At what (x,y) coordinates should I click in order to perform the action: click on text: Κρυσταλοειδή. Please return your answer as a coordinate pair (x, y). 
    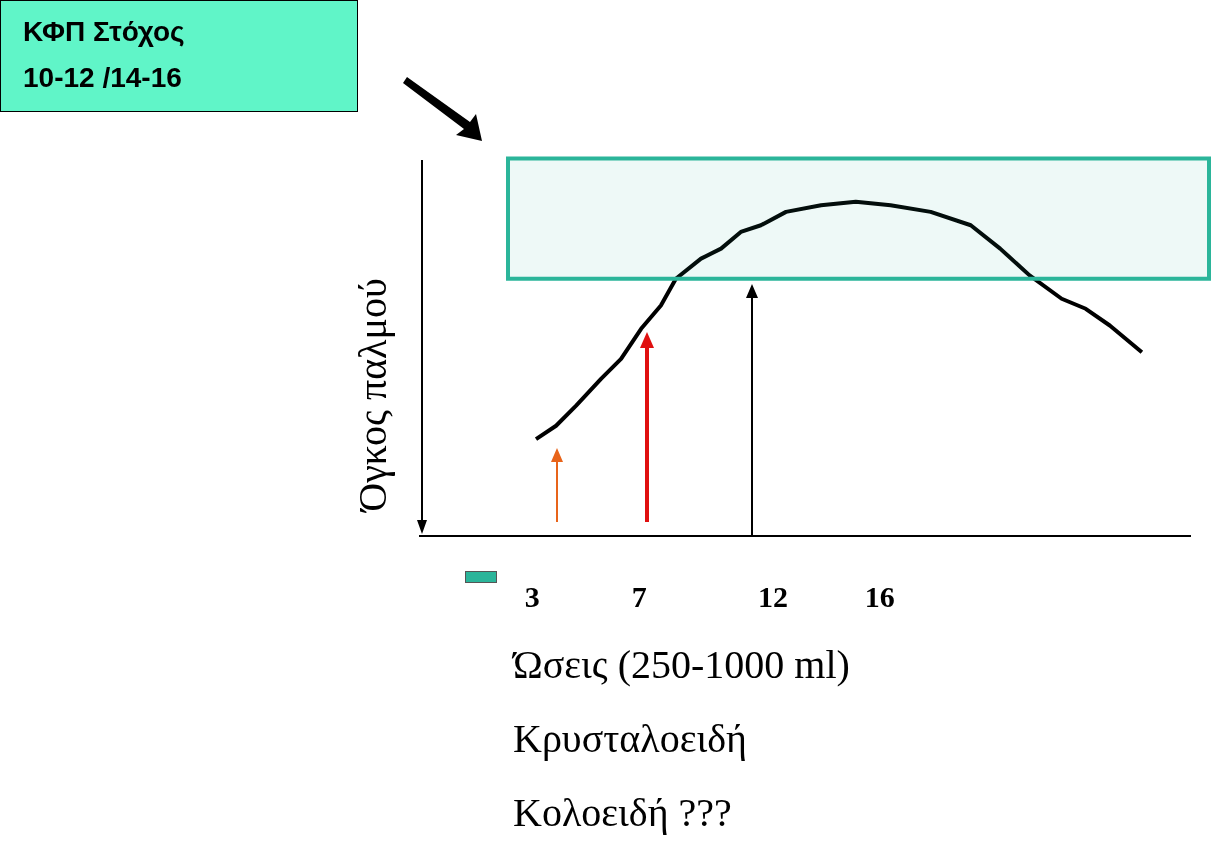
    Looking at the image, I should click on (630, 739).